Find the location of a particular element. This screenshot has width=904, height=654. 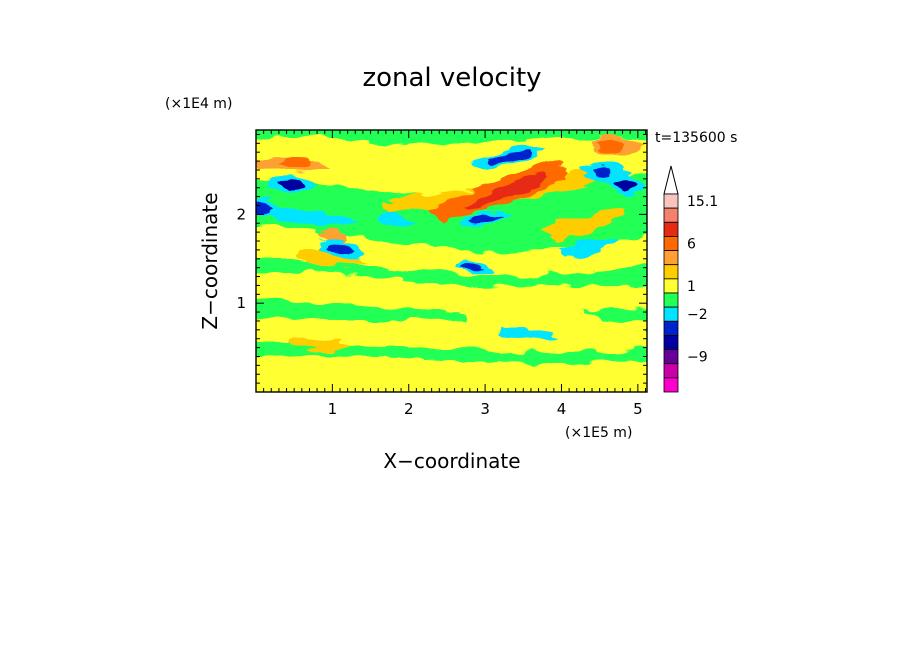

time-label: t=135600 s is located at coordinates (696, 138).